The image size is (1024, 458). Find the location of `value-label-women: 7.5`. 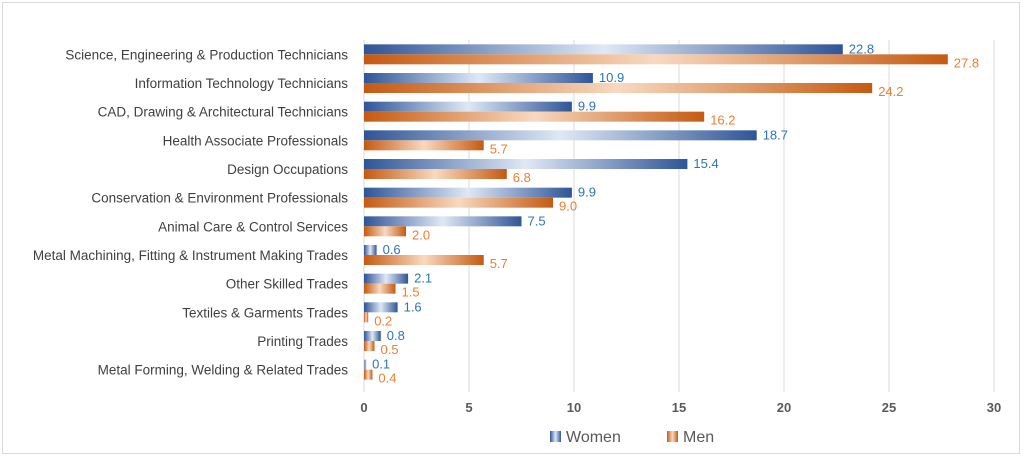

value-label-women: 7.5 is located at coordinates (537, 220).